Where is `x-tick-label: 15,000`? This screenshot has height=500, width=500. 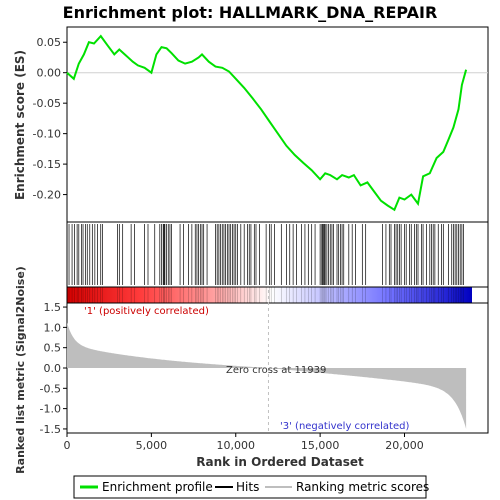
x-tick-label: 15,000 is located at coordinates (320, 445).